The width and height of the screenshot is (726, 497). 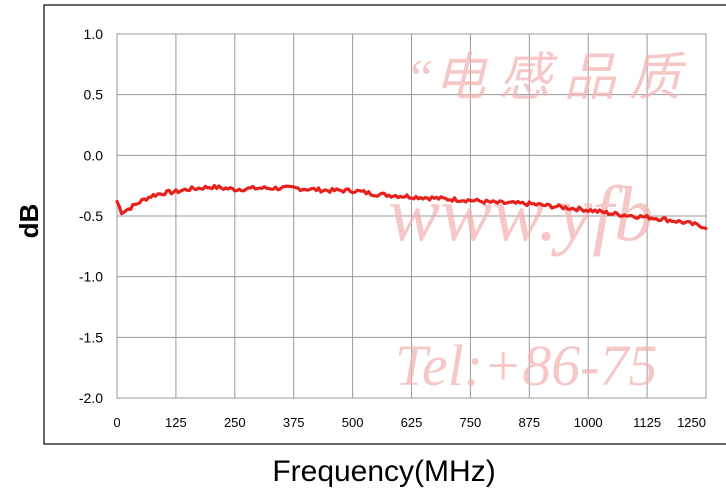 What do you see at coordinates (235, 422) in the screenshot?
I see `x-tick-label: 250` at bounding box center [235, 422].